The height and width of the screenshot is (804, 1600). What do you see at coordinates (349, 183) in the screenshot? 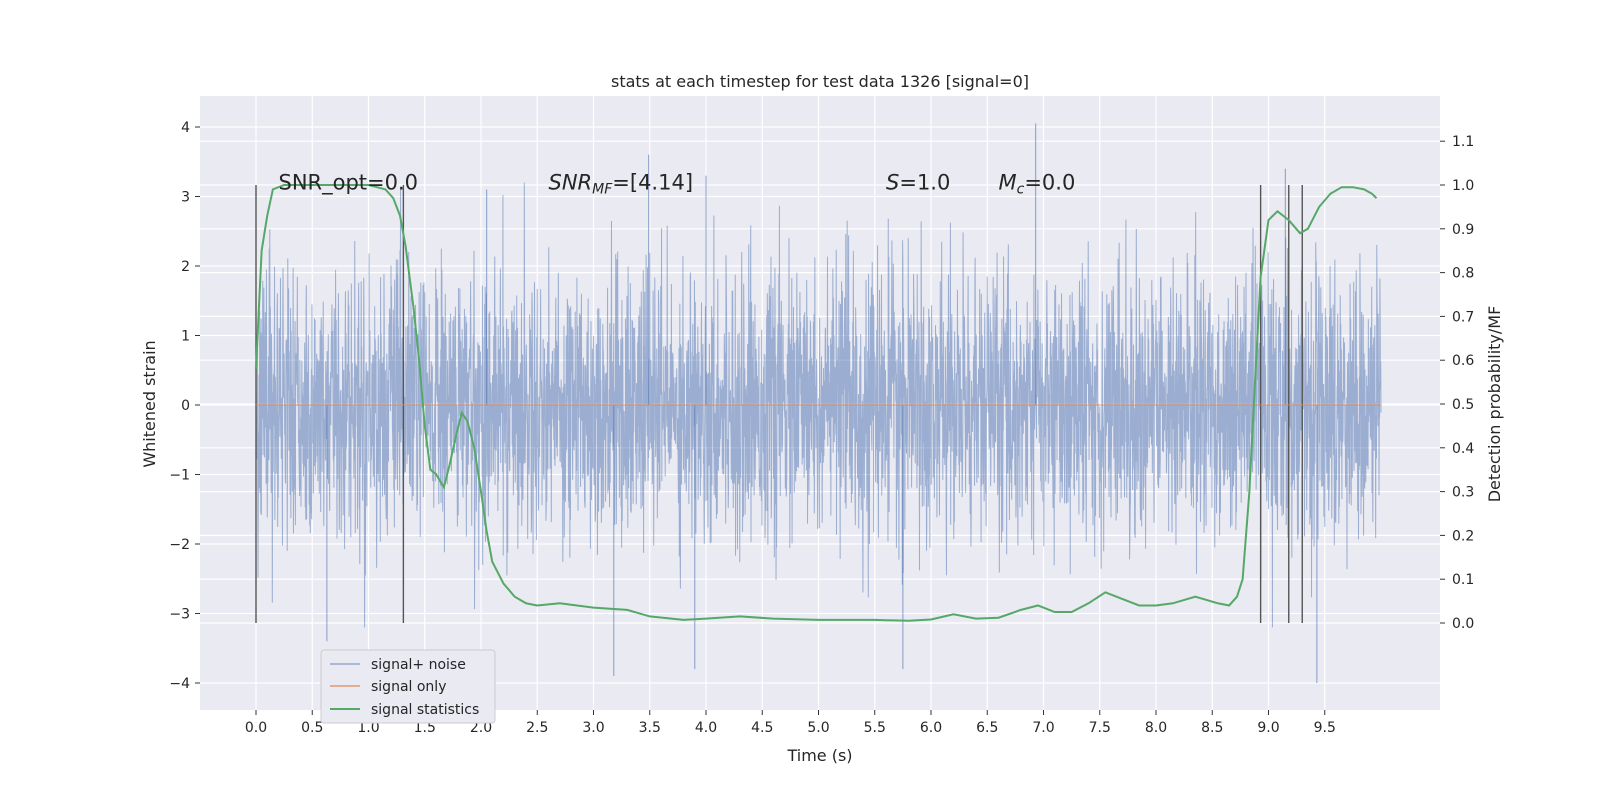
I see `annotation-text: SNR_opt=0.0` at bounding box center [349, 183].